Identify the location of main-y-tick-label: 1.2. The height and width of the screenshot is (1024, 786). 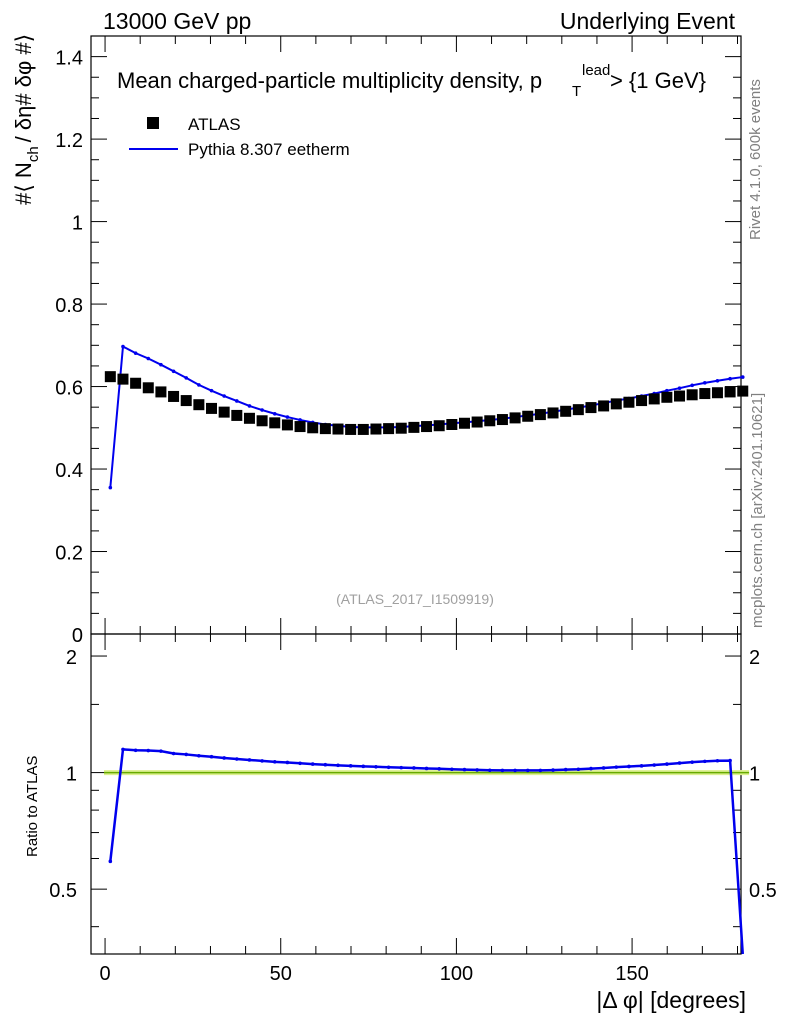
(69, 141).